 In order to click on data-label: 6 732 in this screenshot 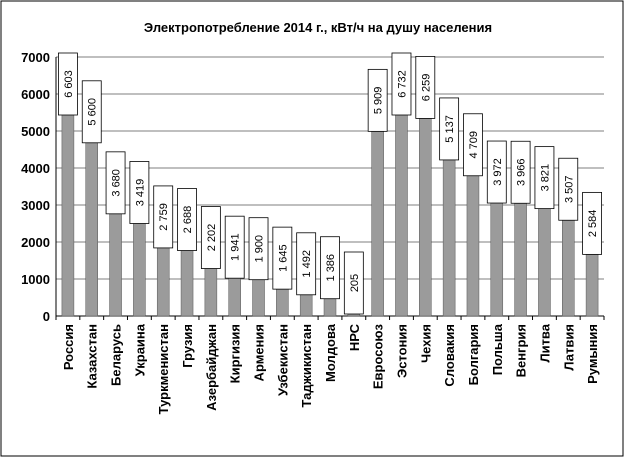, I will do `click(402, 84)`.